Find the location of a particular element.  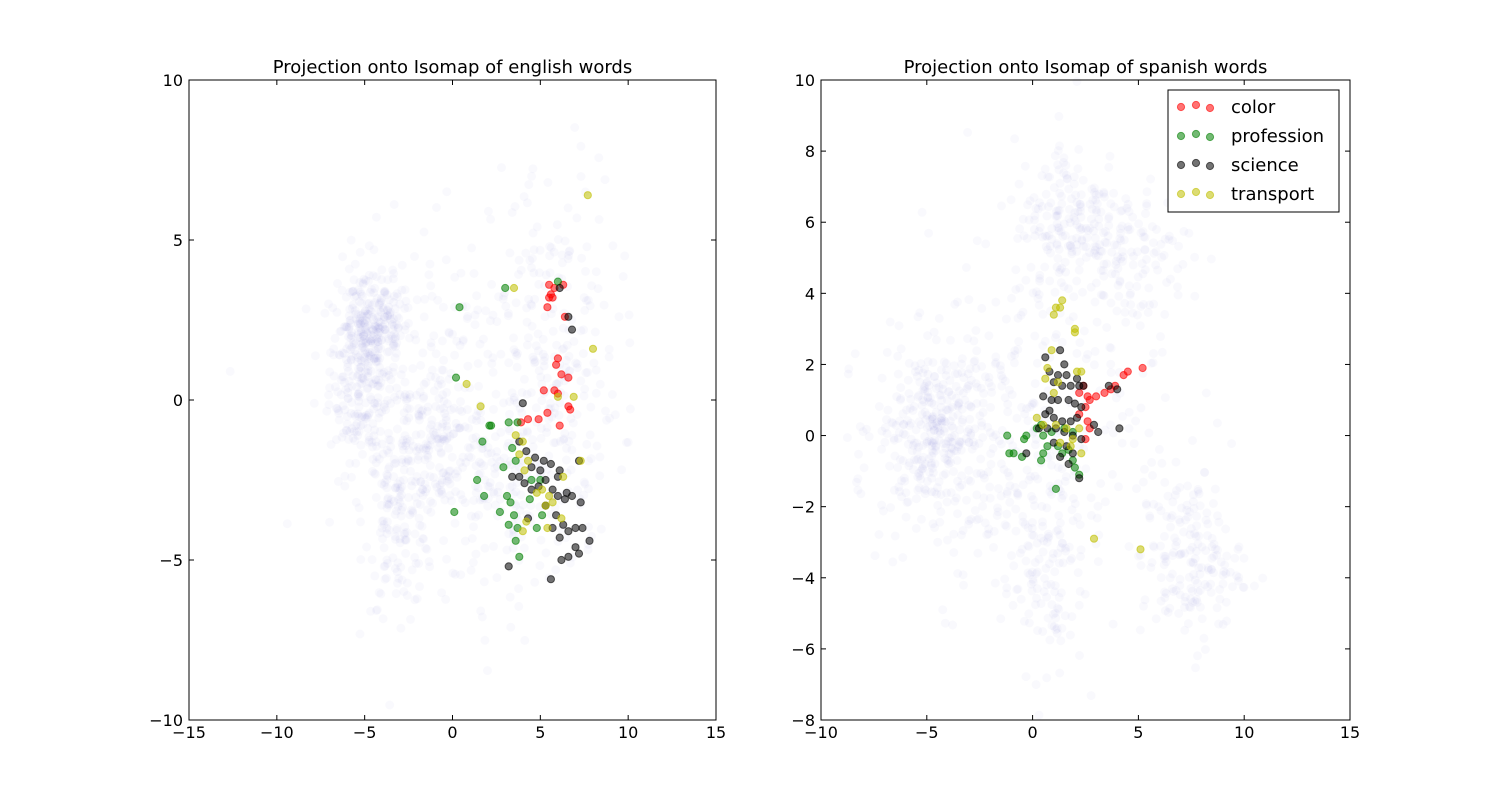

legend-entry-transport: transport is located at coordinates (1245, 194).